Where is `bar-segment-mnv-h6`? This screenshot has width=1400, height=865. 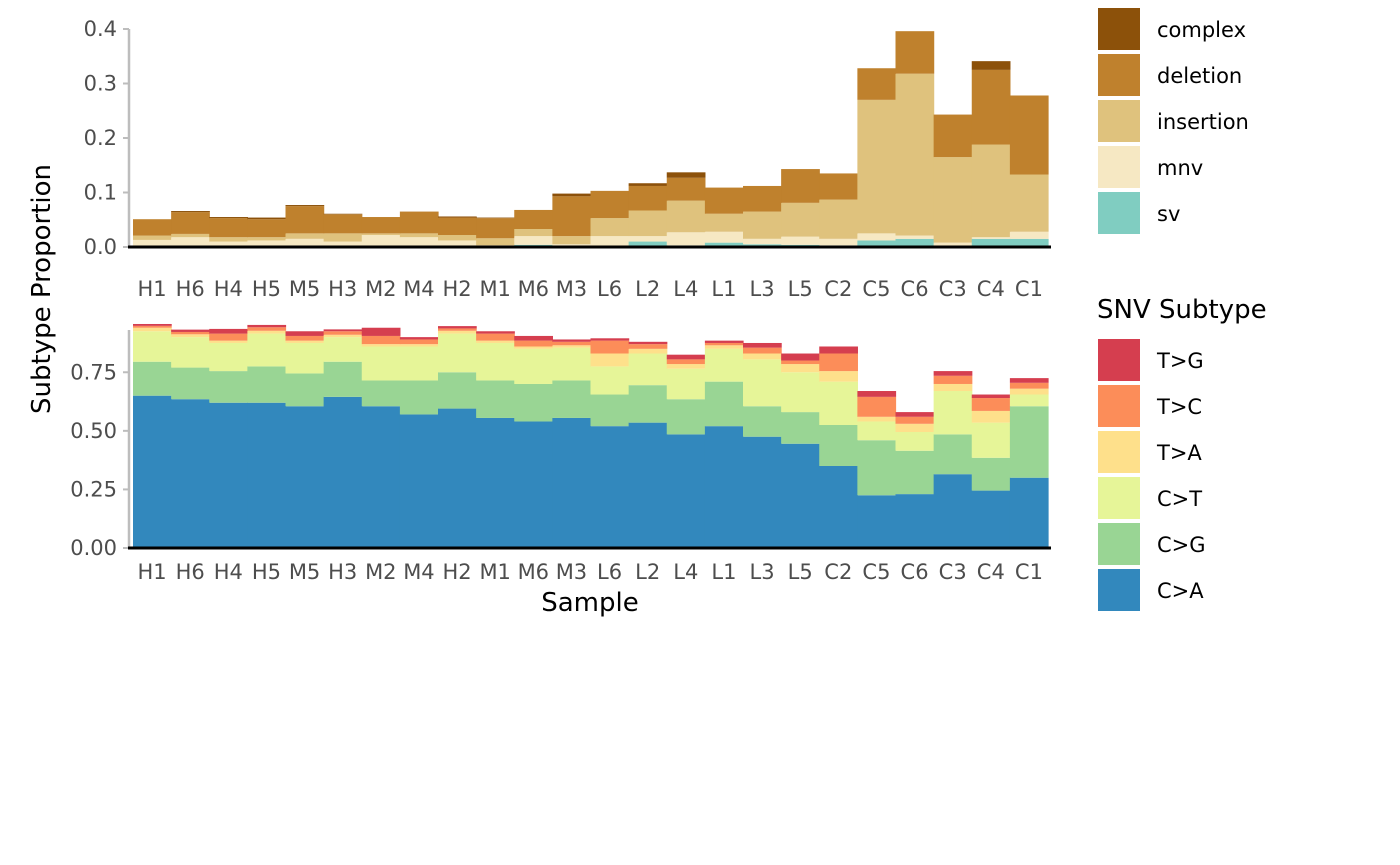
bar-segment-mnv-h6 is located at coordinates (190, 242).